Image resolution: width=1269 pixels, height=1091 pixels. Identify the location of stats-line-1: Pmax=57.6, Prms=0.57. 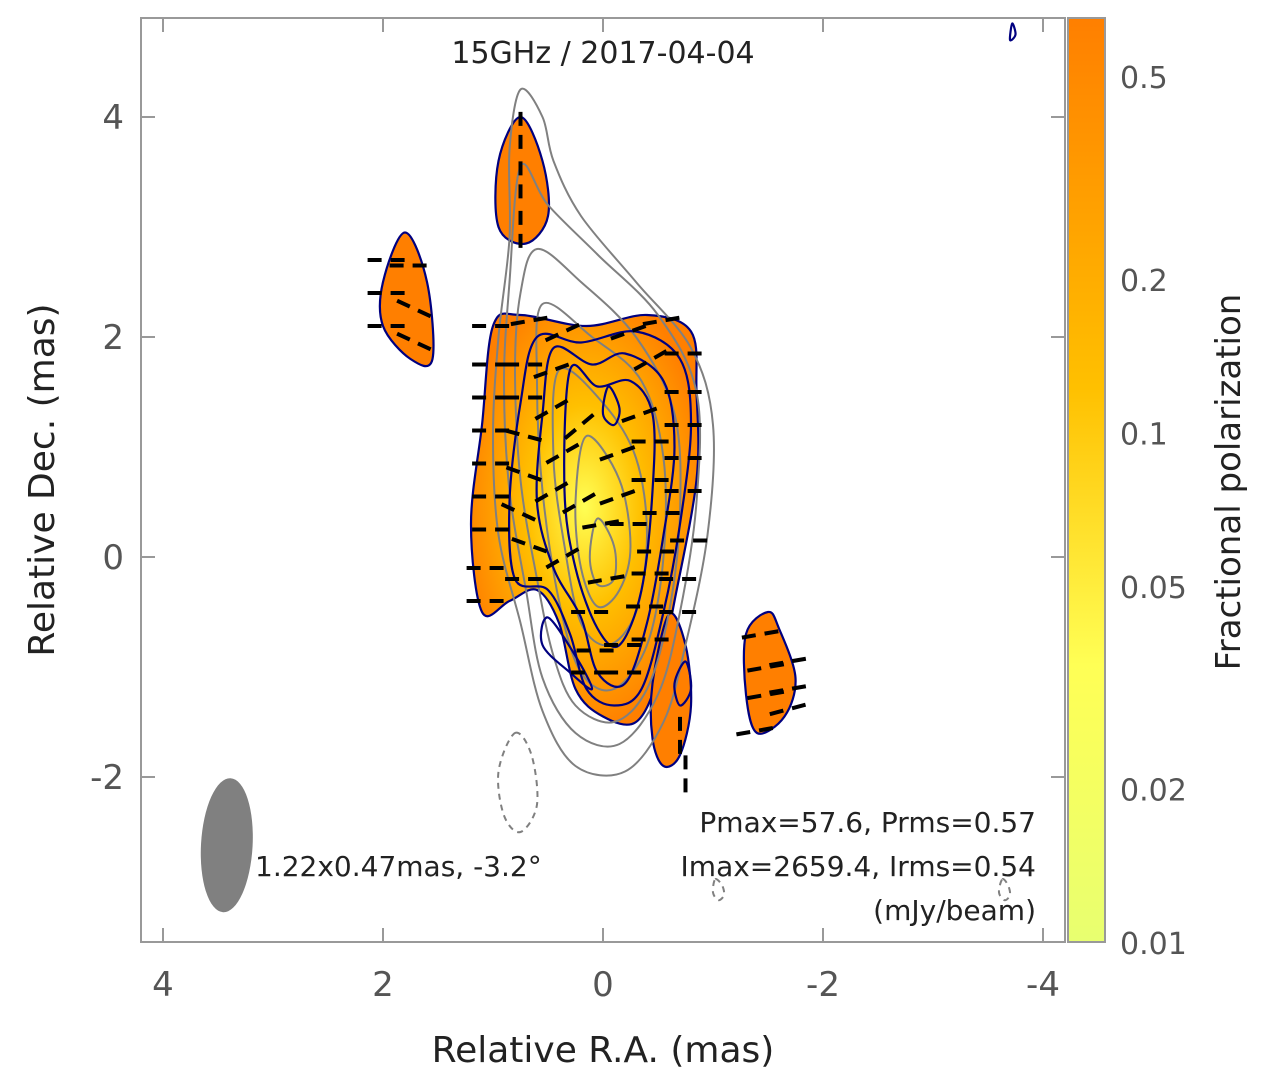
(867, 822).